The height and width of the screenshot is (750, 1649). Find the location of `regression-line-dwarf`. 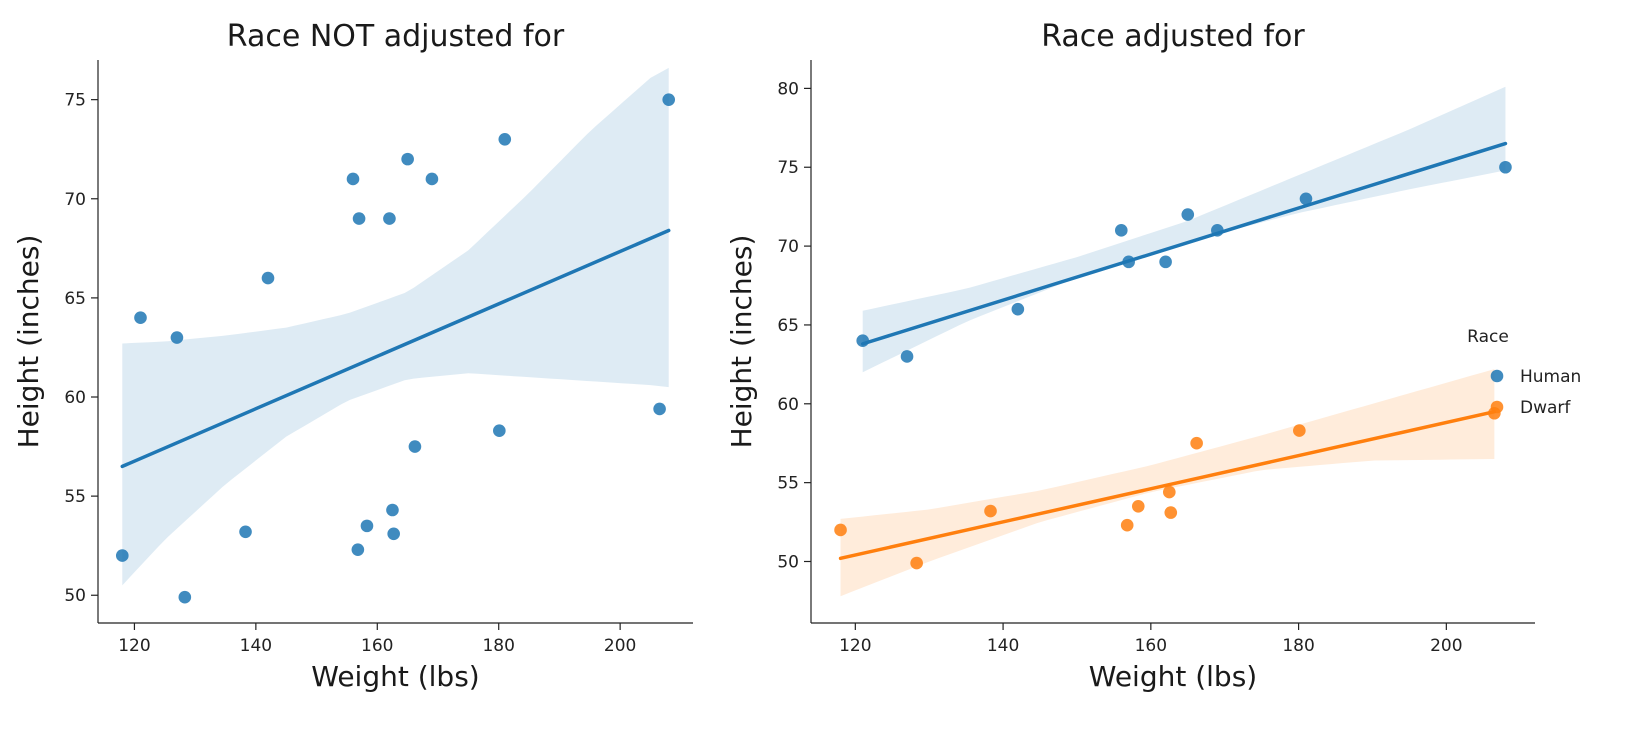

regression-line-dwarf is located at coordinates (1167, 485).